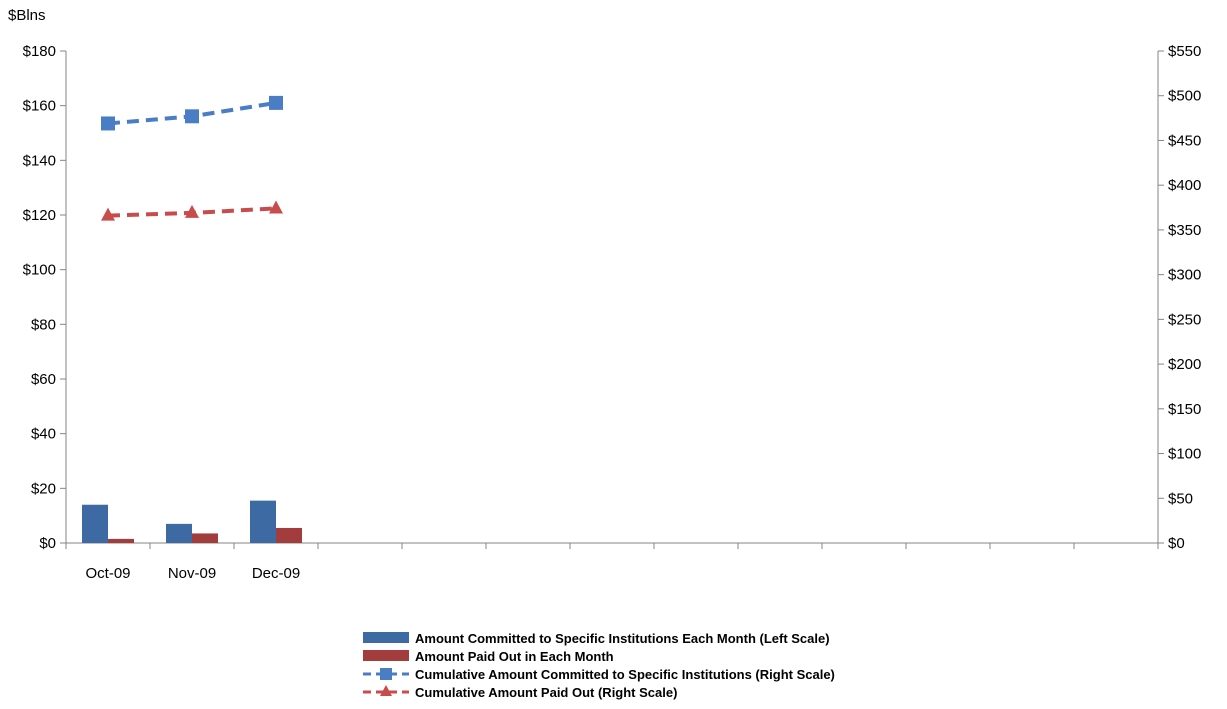 This screenshot has height=709, width=1227. What do you see at coordinates (1184, 454) in the screenshot?
I see `right-axis-tick-label: $100` at bounding box center [1184, 454].